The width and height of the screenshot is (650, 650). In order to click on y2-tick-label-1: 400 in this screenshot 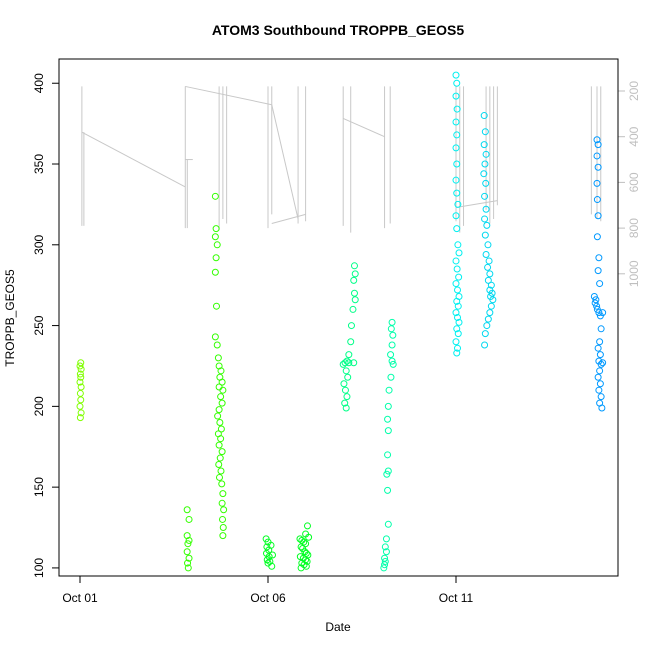, I will do `click(634, 136)`.